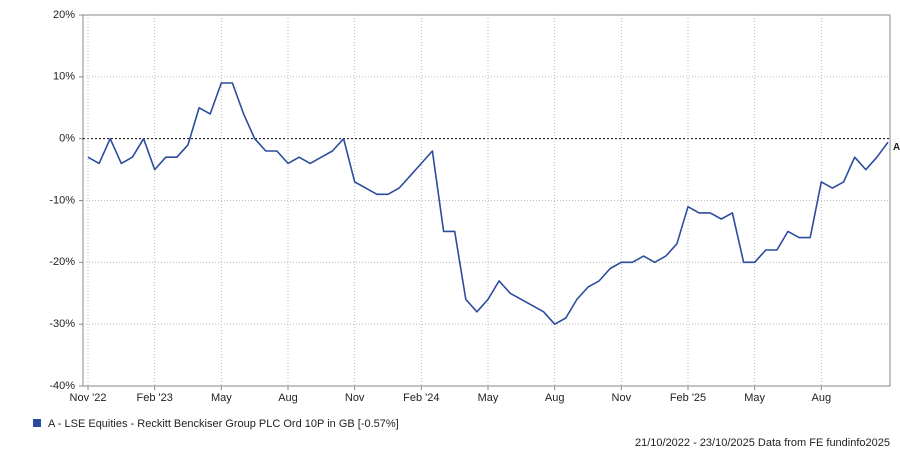 The width and height of the screenshot is (900, 450). Describe the element at coordinates (896, 147) in the screenshot. I see `end-label: A` at that location.